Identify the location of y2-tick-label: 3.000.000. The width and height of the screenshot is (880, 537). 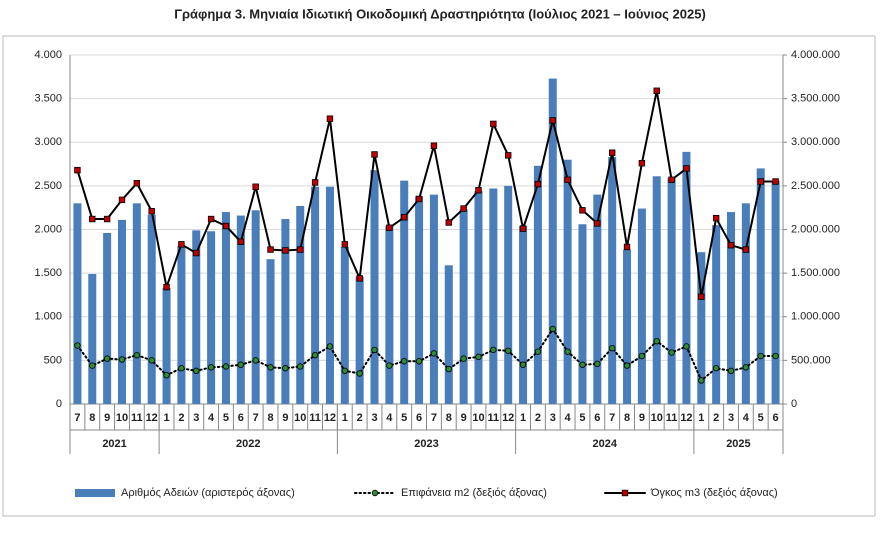
(815, 142).